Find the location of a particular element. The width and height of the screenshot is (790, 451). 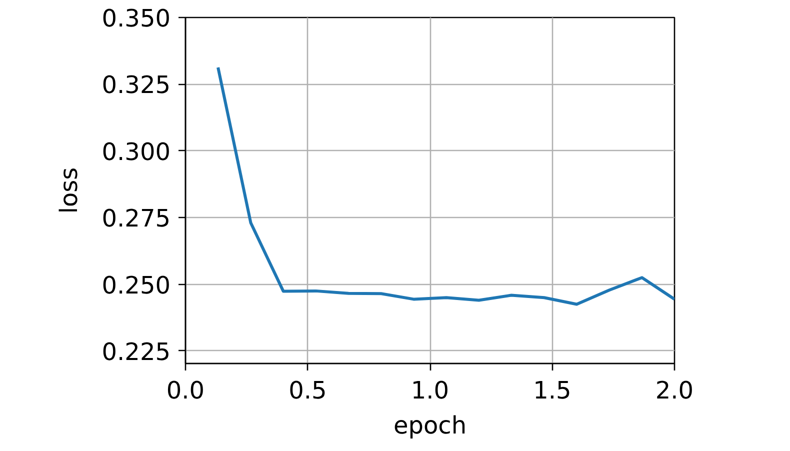

x-tick-label: 0.0 is located at coordinates (185, 390).